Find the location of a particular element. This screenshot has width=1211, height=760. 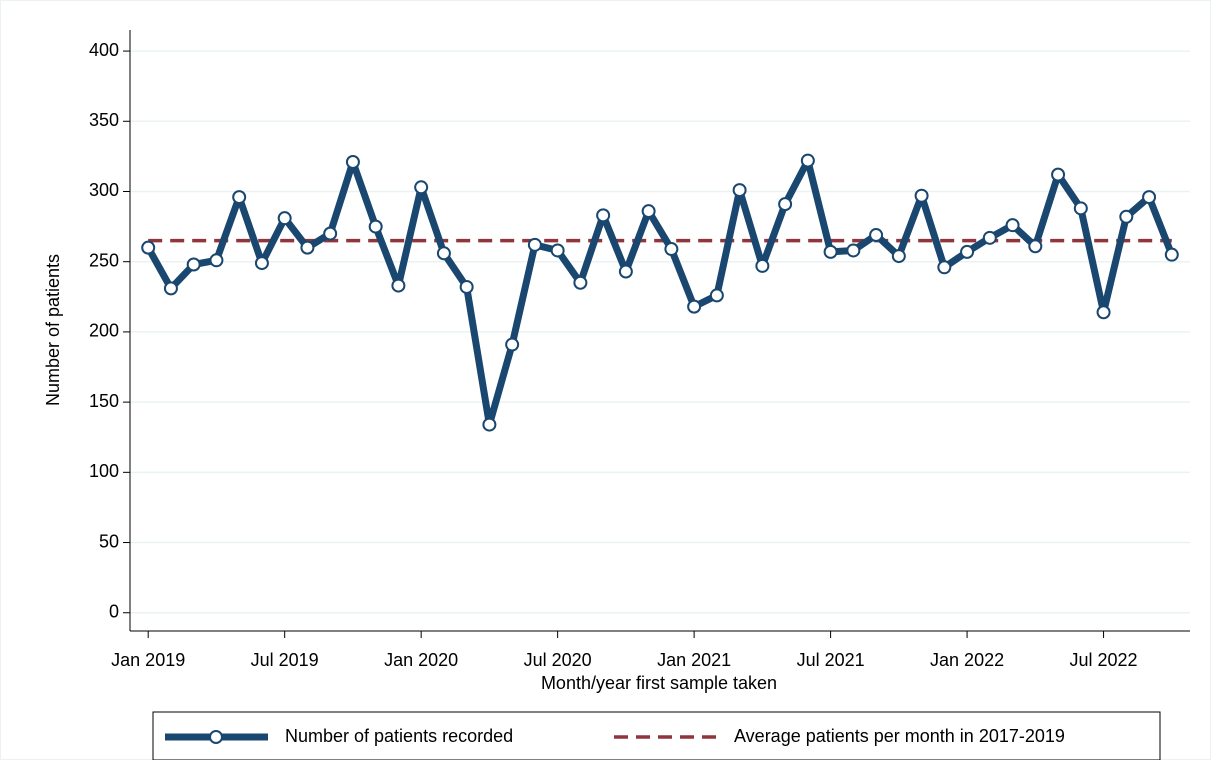

legend-marker is located at coordinates (216, 737).